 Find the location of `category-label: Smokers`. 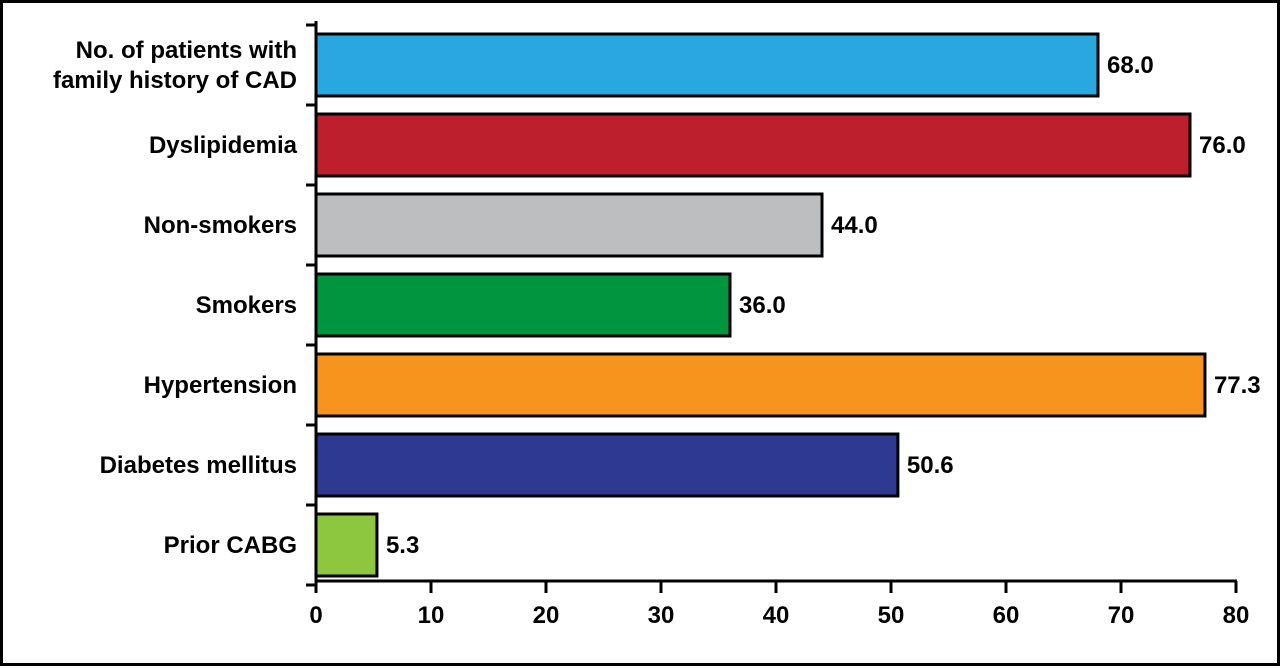

category-label: Smokers is located at coordinates (246, 305).